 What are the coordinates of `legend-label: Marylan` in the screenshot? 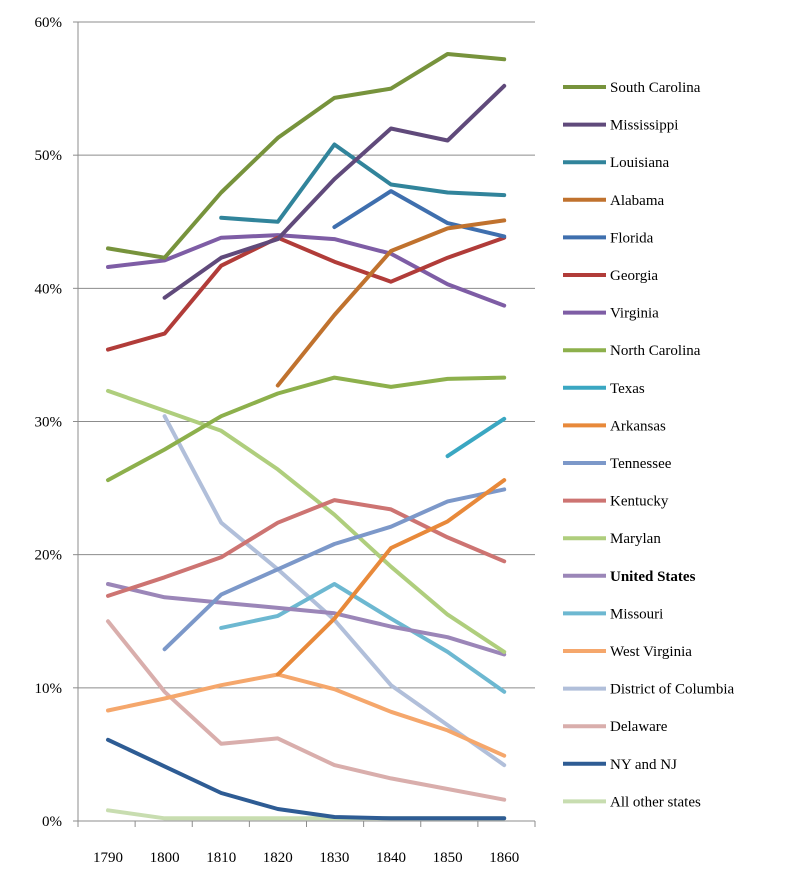 It's located at (635, 539).